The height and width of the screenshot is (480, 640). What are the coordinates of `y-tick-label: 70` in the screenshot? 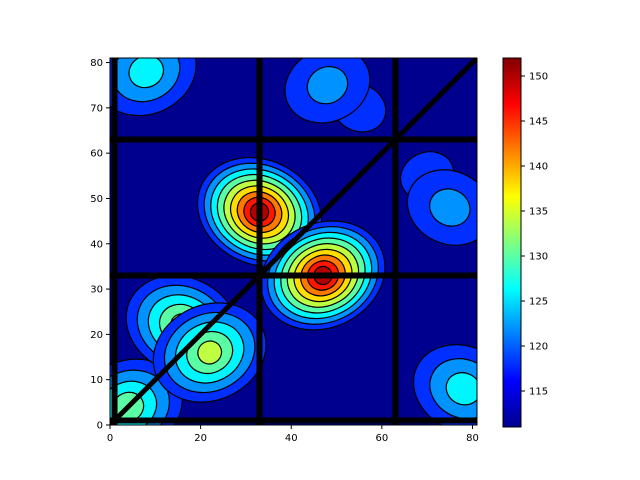 It's located at (96, 108).